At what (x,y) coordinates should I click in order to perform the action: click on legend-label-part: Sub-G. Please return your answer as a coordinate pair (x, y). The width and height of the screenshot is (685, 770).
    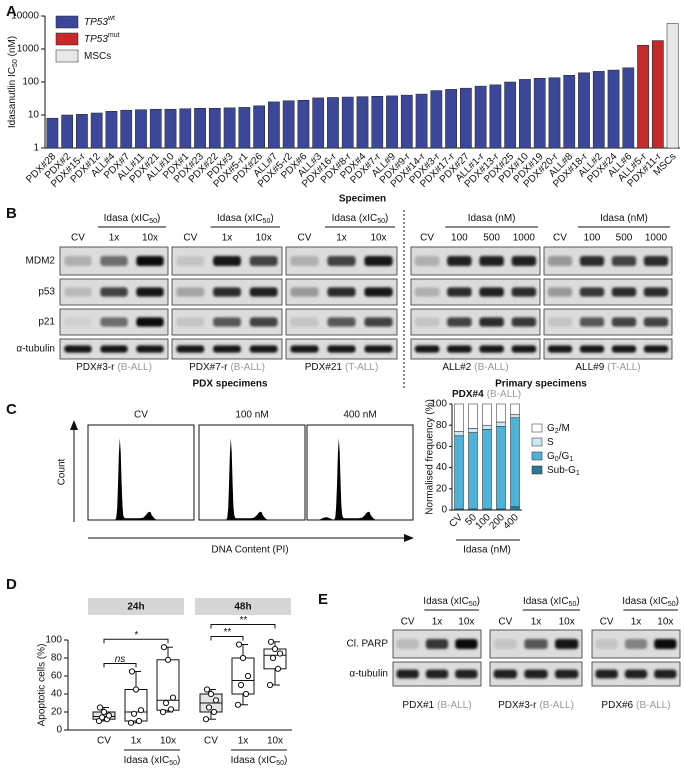
    Looking at the image, I should click on (561, 470).